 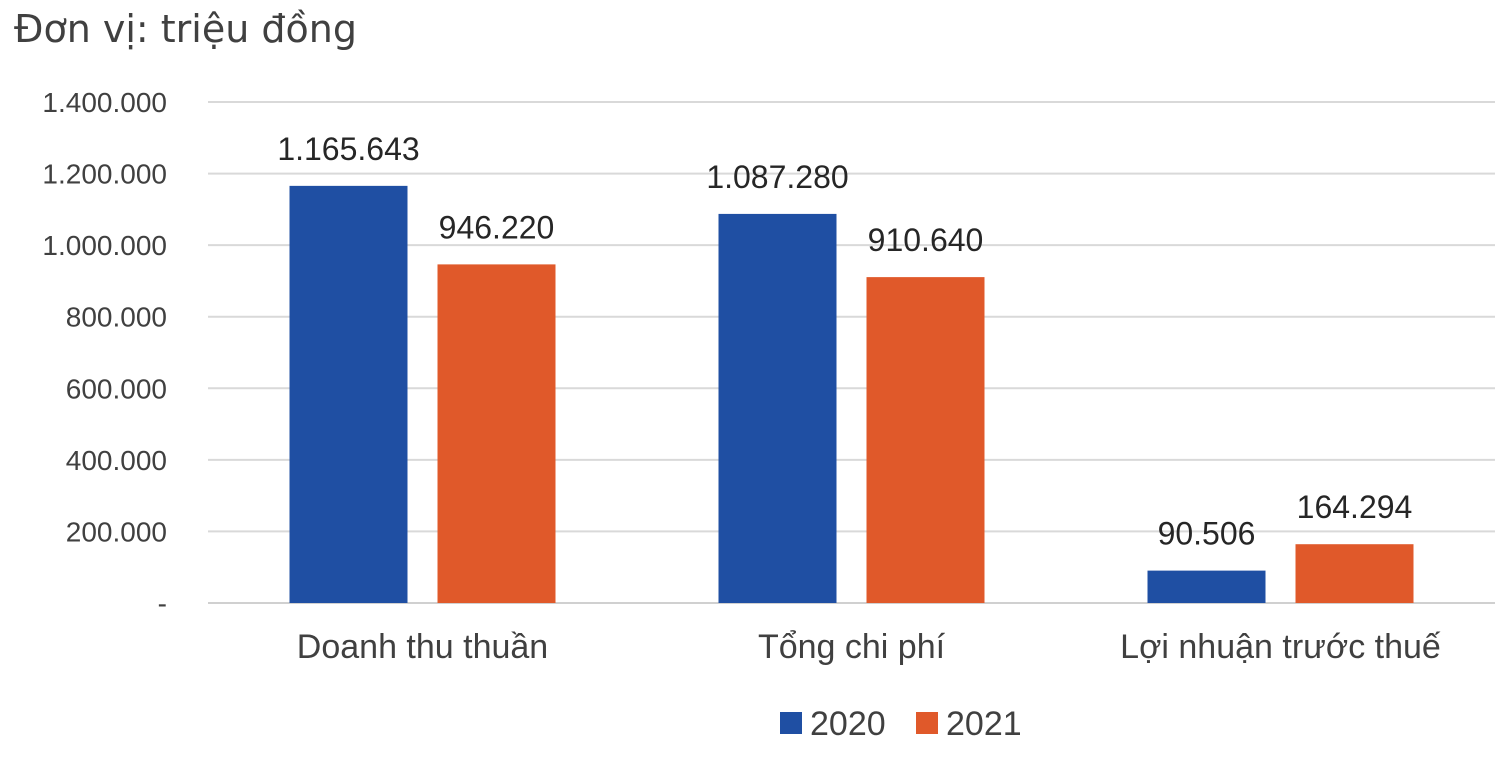 What do you see at coordinates (927, 723) in the screenshot?
I see `legend-swatch-2021` at bounding box center [927, 723].